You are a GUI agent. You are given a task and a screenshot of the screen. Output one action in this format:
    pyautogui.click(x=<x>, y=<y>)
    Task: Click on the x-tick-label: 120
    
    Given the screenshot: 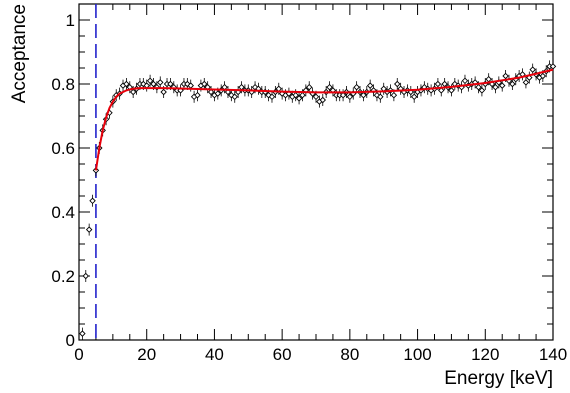 What is the action you would take?
    pyautogui.click(x=485, y=354)
    